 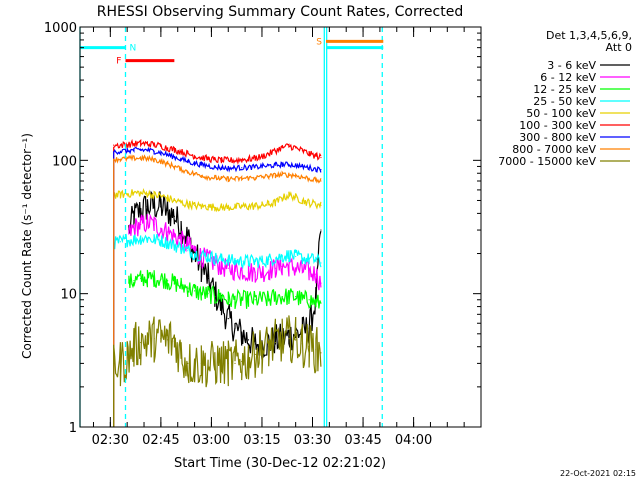 What do you see at coordinates (27, 246) in the screenshot?
I see `y-axis-label: Corrected Count Rate (s⁻¹ detector⁻¹)` at bounding box center [27, 246].